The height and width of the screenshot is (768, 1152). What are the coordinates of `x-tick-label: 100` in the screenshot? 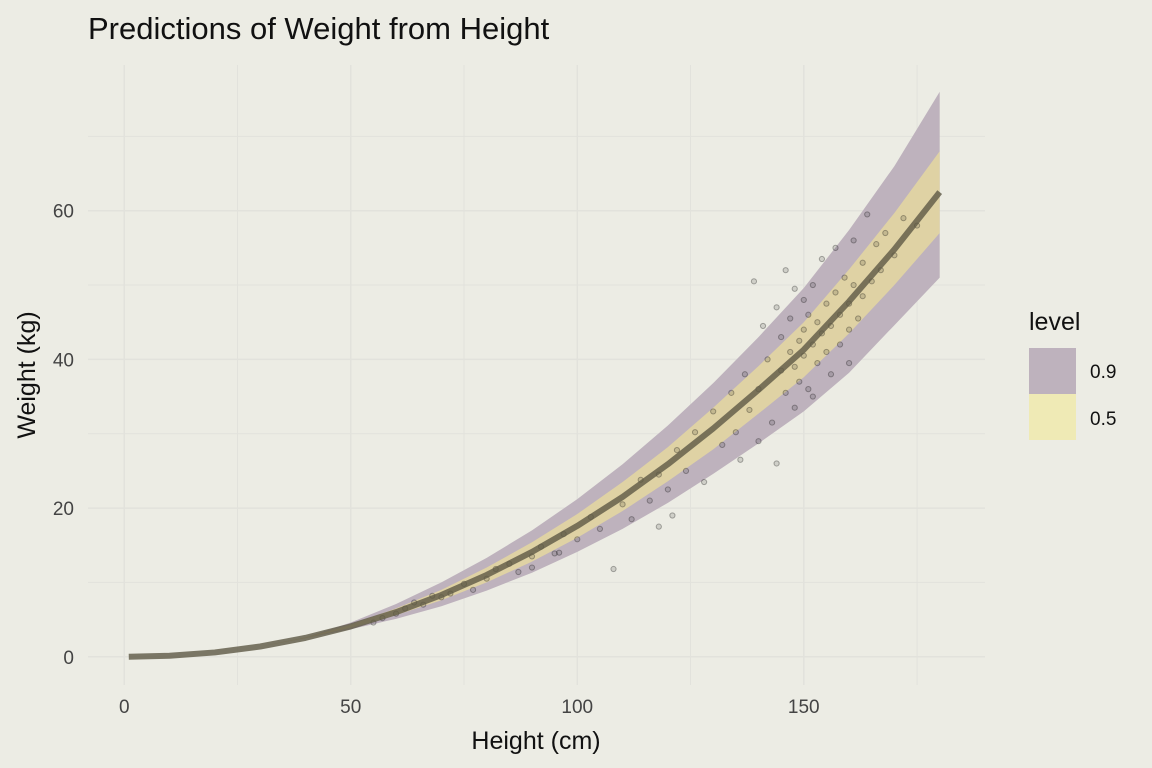 It's located at (577, 707).